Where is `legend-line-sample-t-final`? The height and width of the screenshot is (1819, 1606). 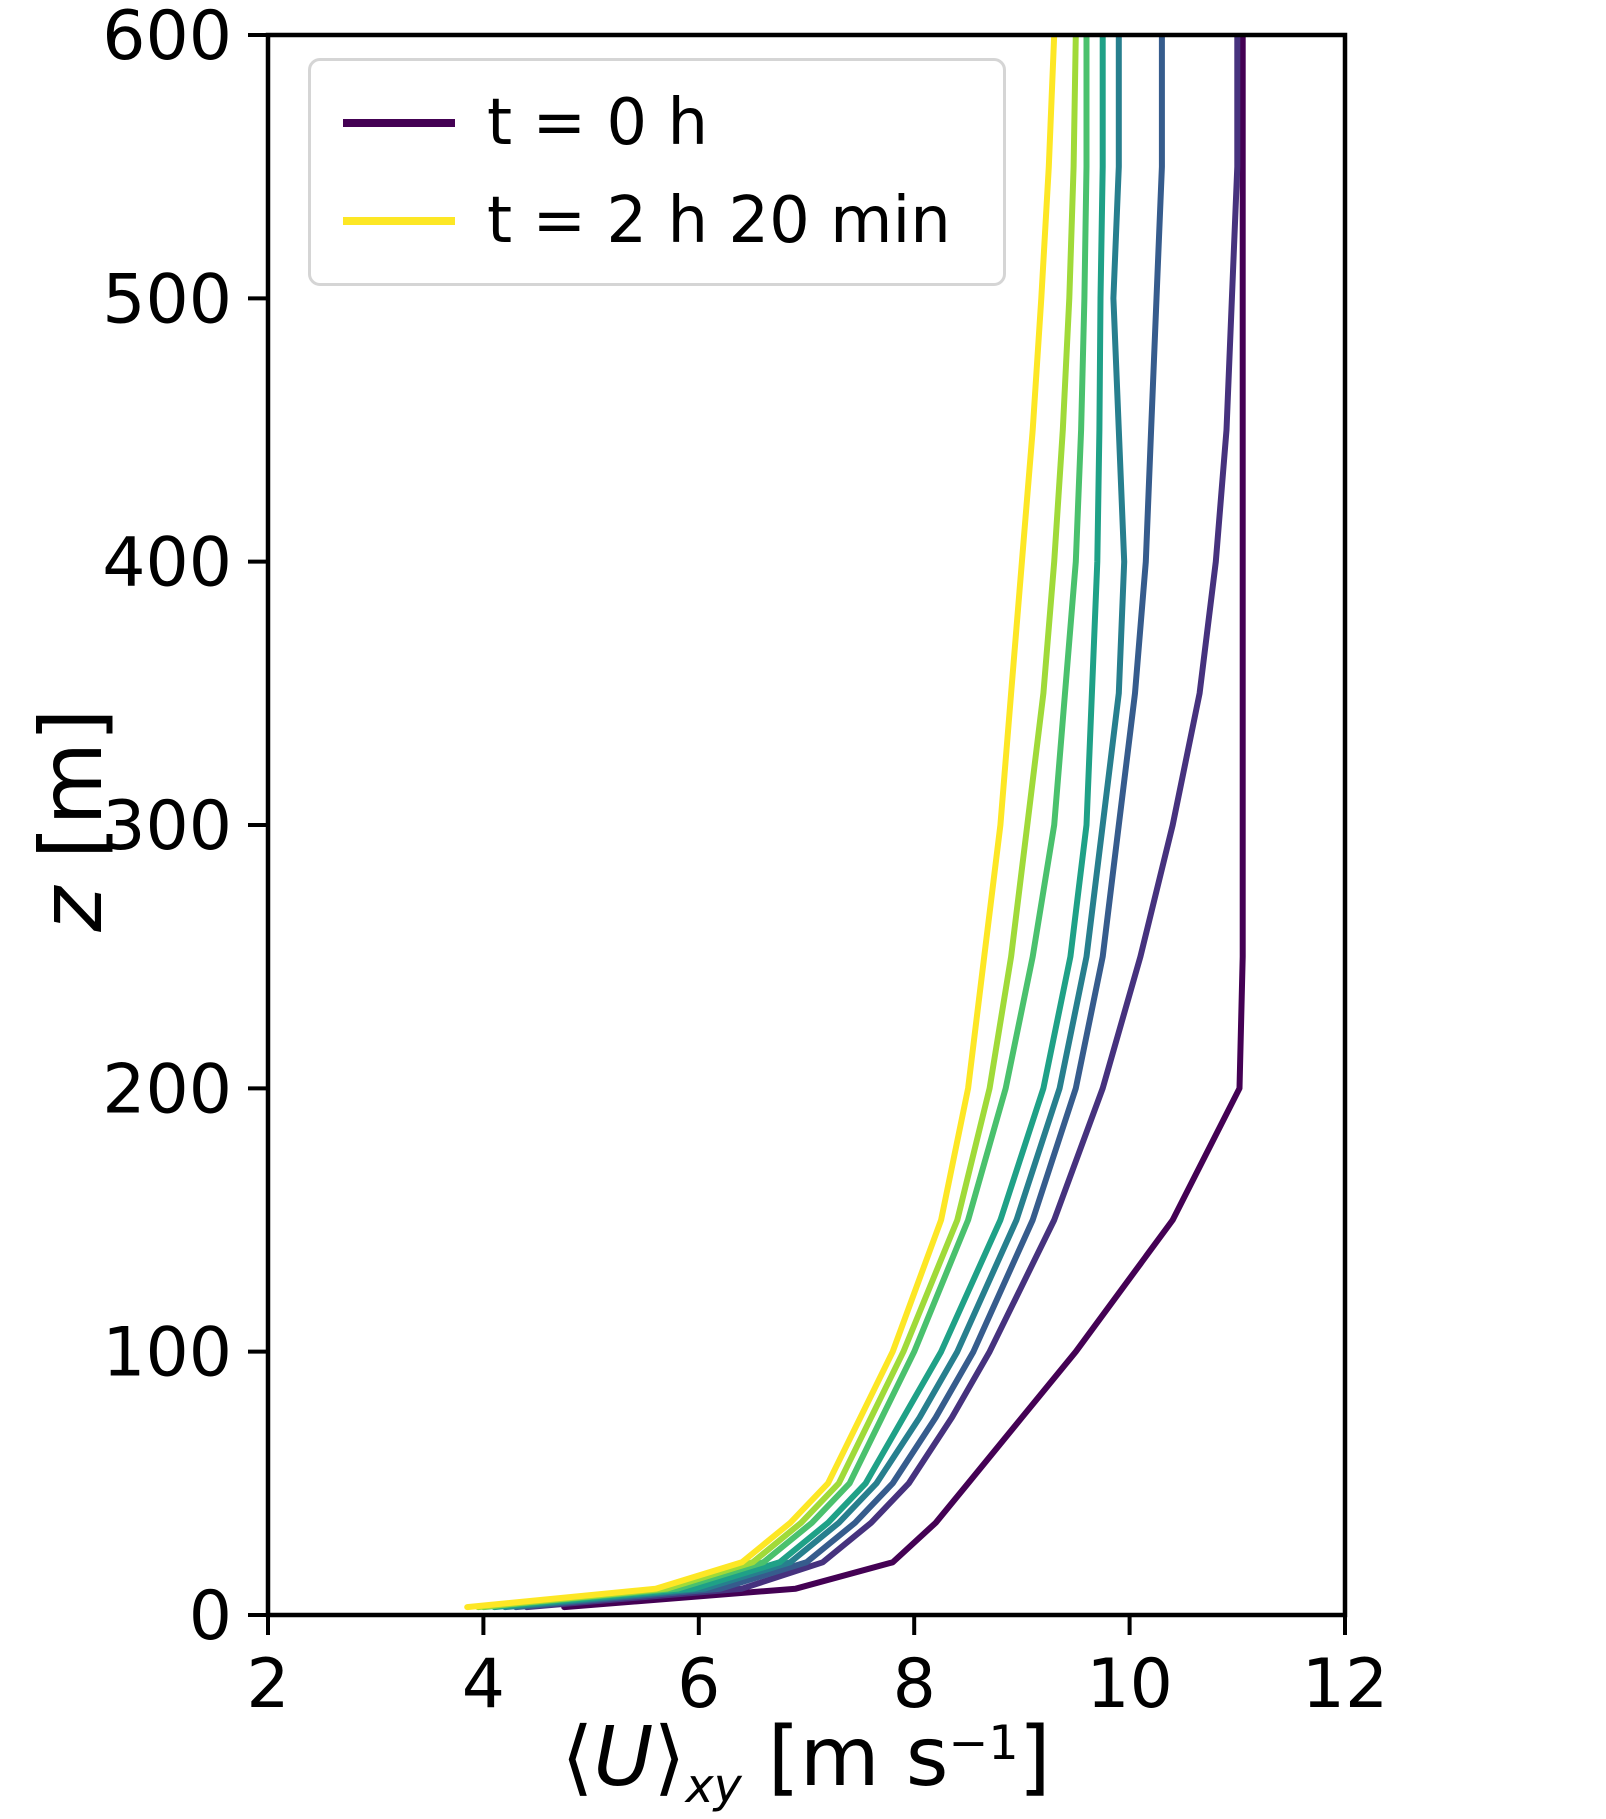
legend-line-sample-t-final is located at coordinates (399, 221).